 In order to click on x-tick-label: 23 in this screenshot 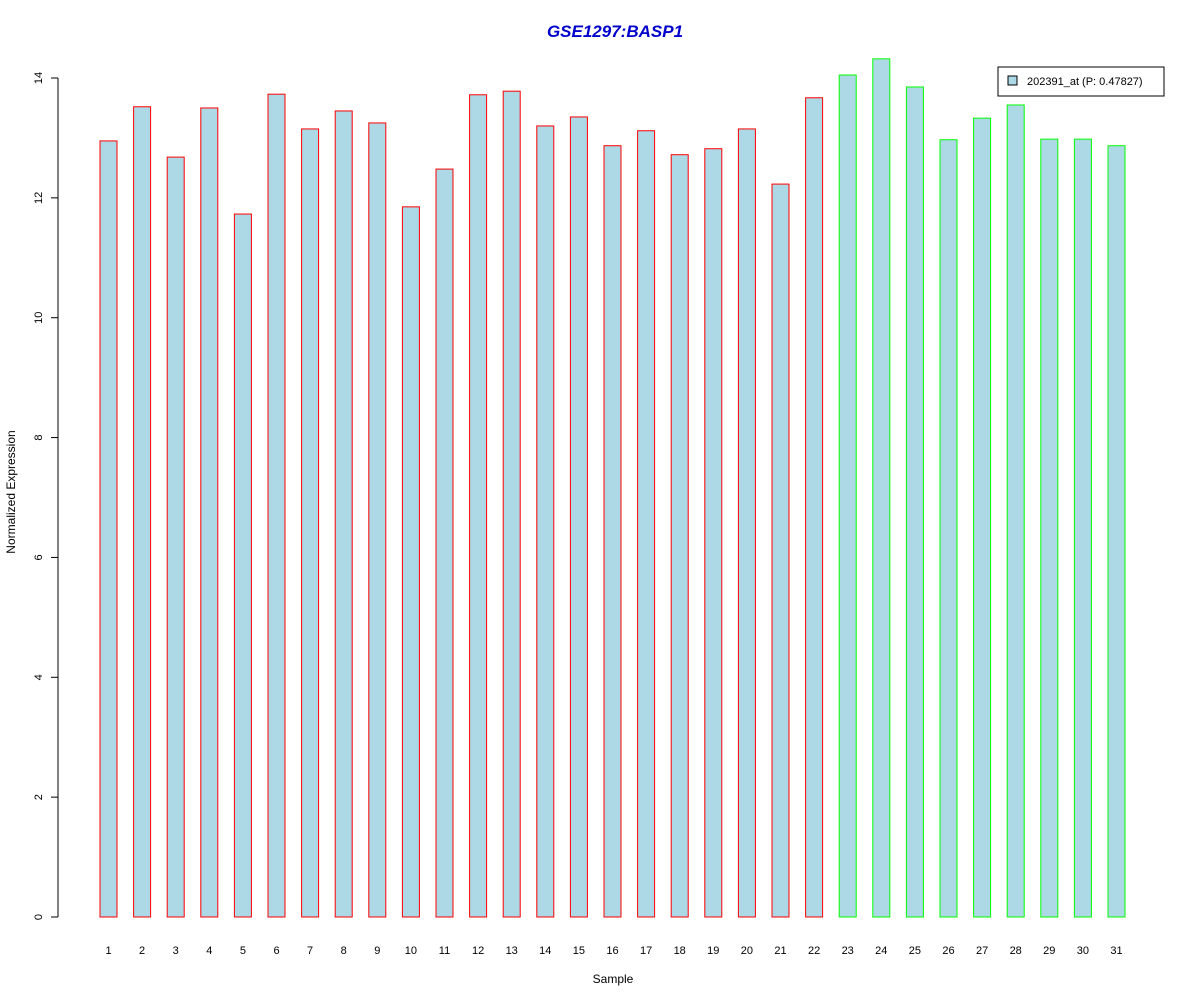, I will do `click(848, 951)`.